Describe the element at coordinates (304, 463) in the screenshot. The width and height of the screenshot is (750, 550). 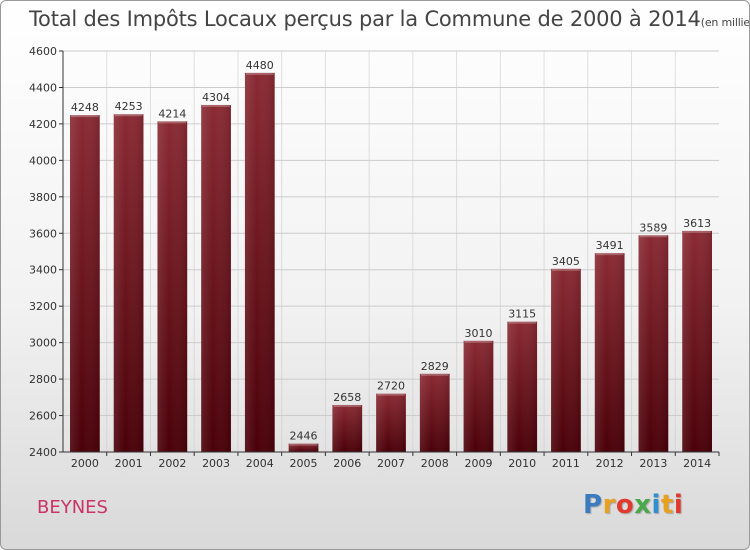
I see `x-tick-label: 2005` at that location.